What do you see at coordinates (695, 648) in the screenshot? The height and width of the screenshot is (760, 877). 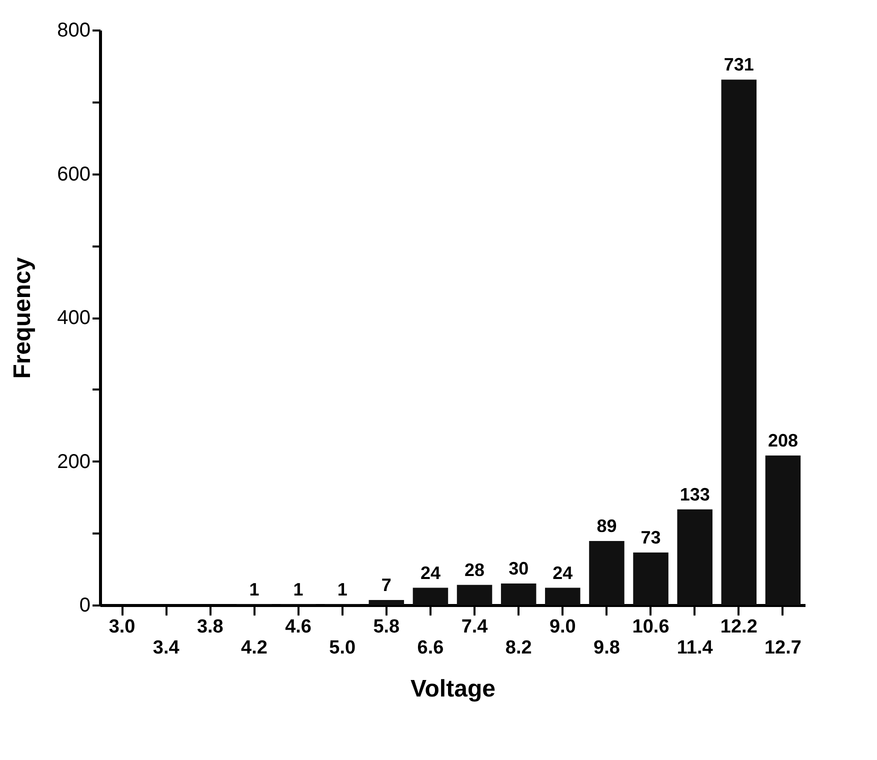 I see `x-tick-label: 11.4` at bounding box center [695, 648].